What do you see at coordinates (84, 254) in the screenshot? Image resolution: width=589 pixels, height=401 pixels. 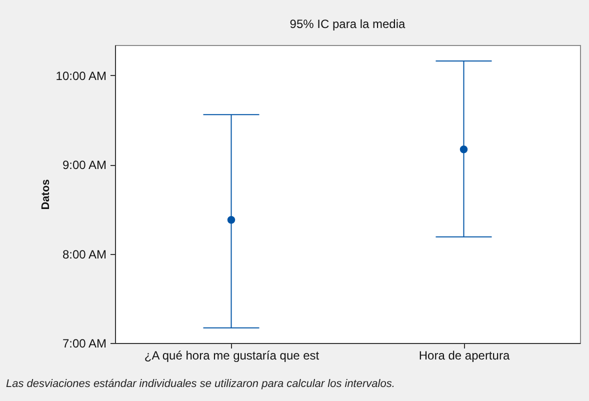 I see `y-tick-label: 8:00 AM` at bounding box center [84, 254].